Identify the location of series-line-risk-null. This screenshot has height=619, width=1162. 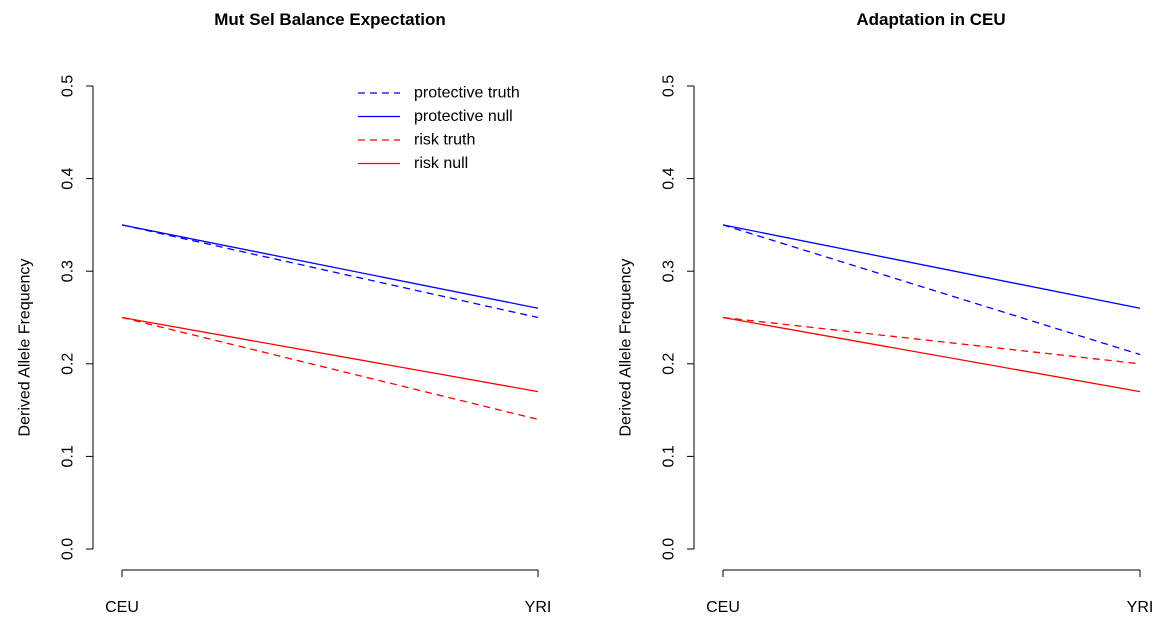
(330, 354).